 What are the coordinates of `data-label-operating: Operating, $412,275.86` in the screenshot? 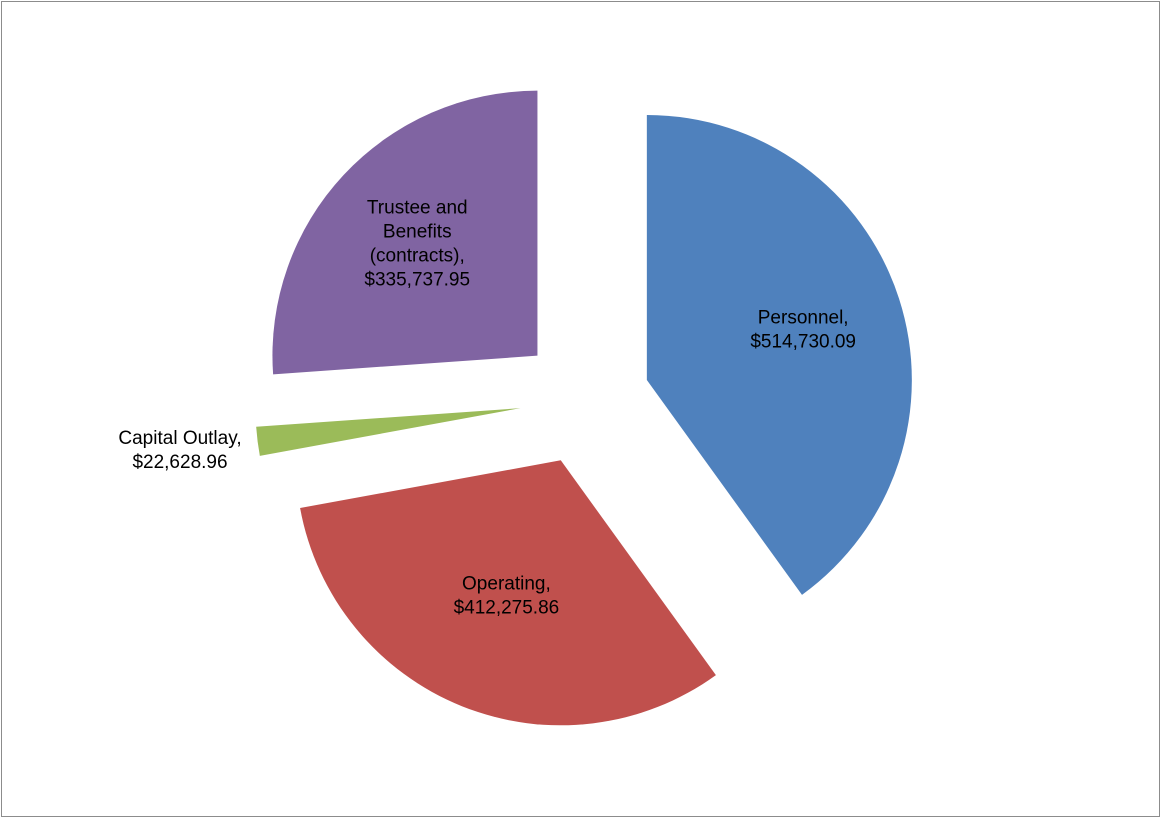 It's located at (507, 596).